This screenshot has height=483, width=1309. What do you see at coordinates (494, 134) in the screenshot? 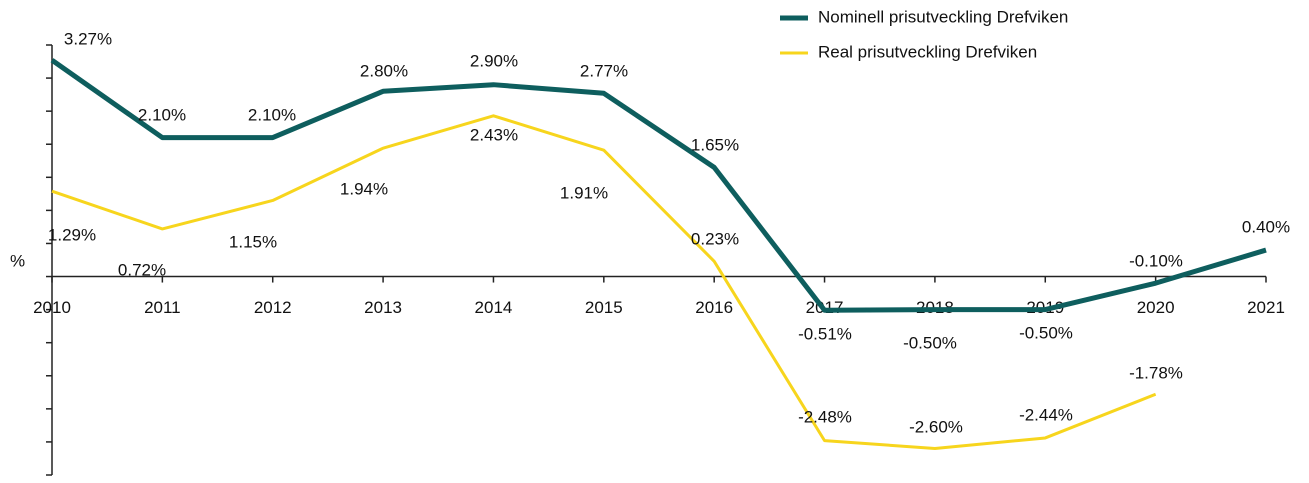
I see `data-label: 2.43%` at bounding box center [494, 134].